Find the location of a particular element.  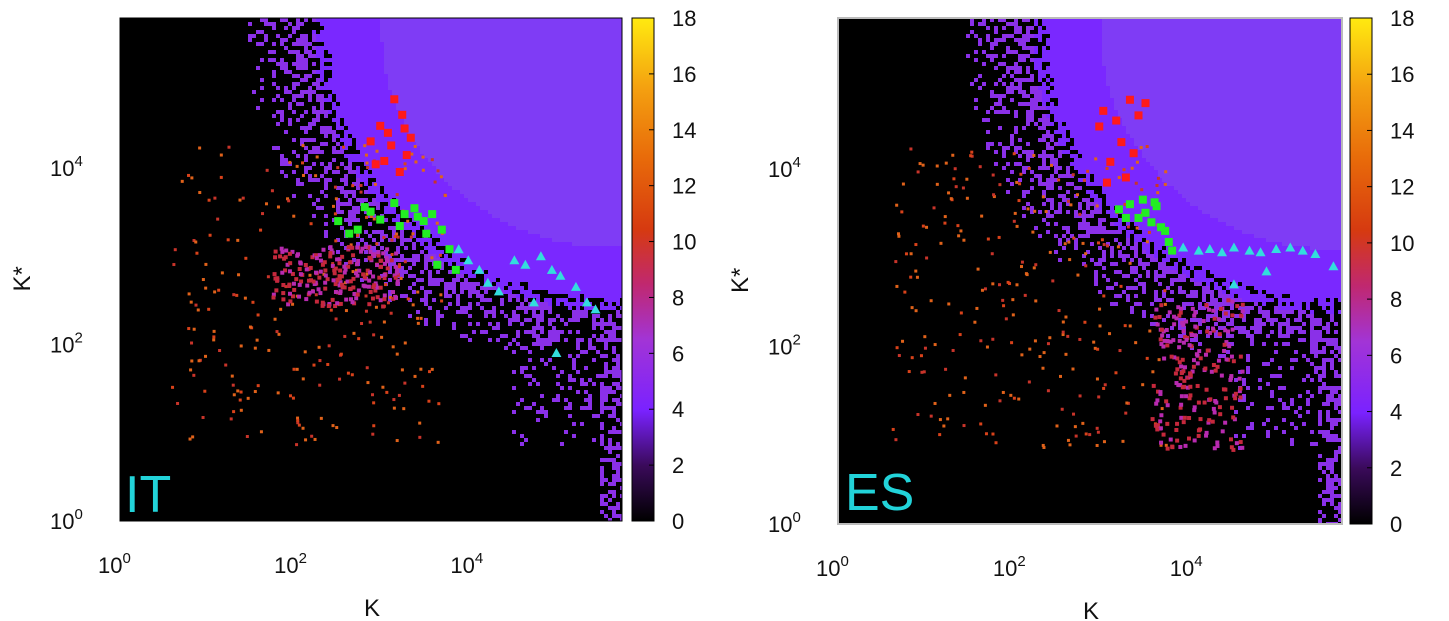

panel-label: IT is located at coordinates (148, 495).